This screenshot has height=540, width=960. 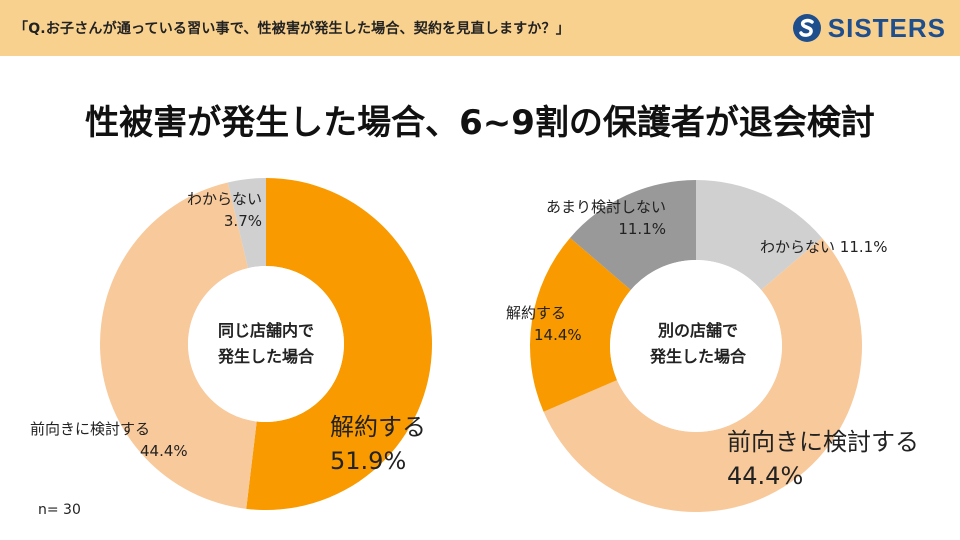 I want to click on chart2-label-wakaranai-name: わからない, so click(x=798, y=247).